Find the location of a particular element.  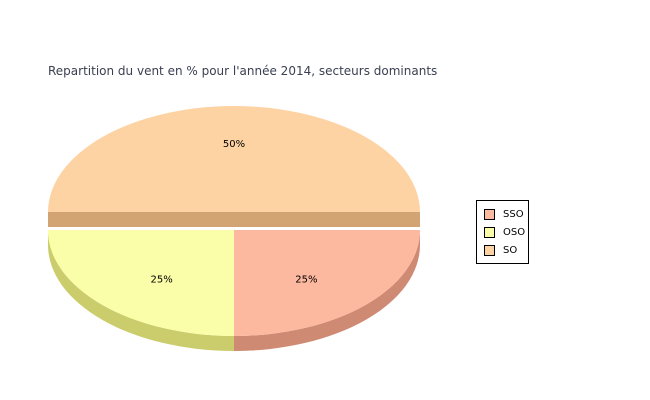

slice-side-oso is located at coordinates (141, 290).